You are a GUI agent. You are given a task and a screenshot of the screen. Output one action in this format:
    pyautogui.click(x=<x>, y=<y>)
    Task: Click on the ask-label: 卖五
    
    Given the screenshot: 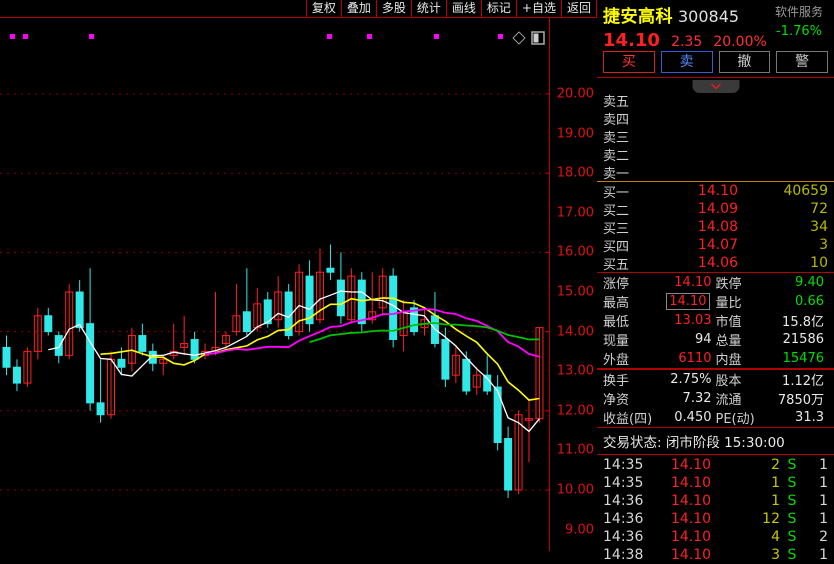 What is the action you would take?
    pyautogui.click(x=616, y=102)
    